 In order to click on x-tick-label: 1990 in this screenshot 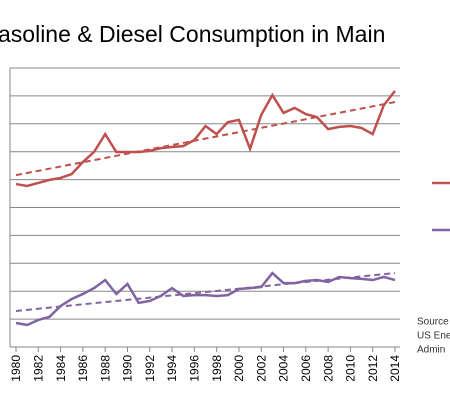, I will do `click(128, 368)`.